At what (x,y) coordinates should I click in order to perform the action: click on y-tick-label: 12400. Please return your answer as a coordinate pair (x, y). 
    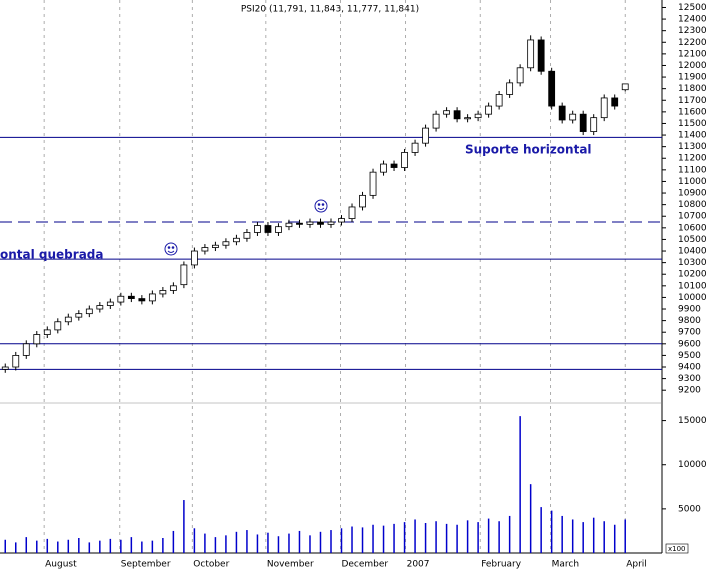
    Looking at the image, I should click on (692, 20).